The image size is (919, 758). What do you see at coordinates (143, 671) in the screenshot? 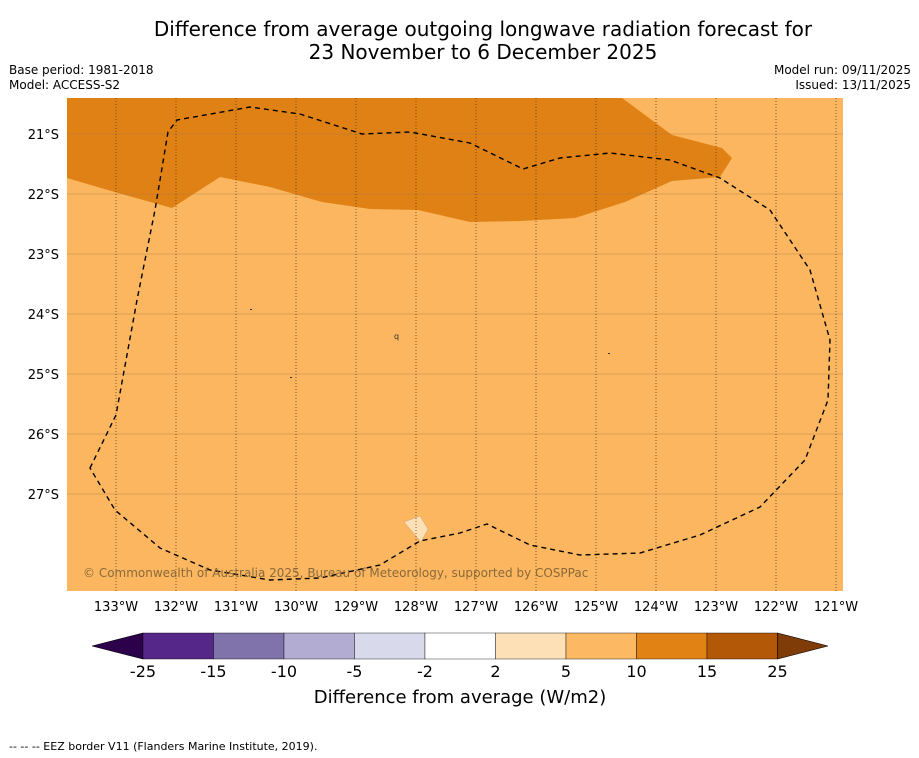
I see `colorbar-tick: -25` at bounding box center [143, 671].